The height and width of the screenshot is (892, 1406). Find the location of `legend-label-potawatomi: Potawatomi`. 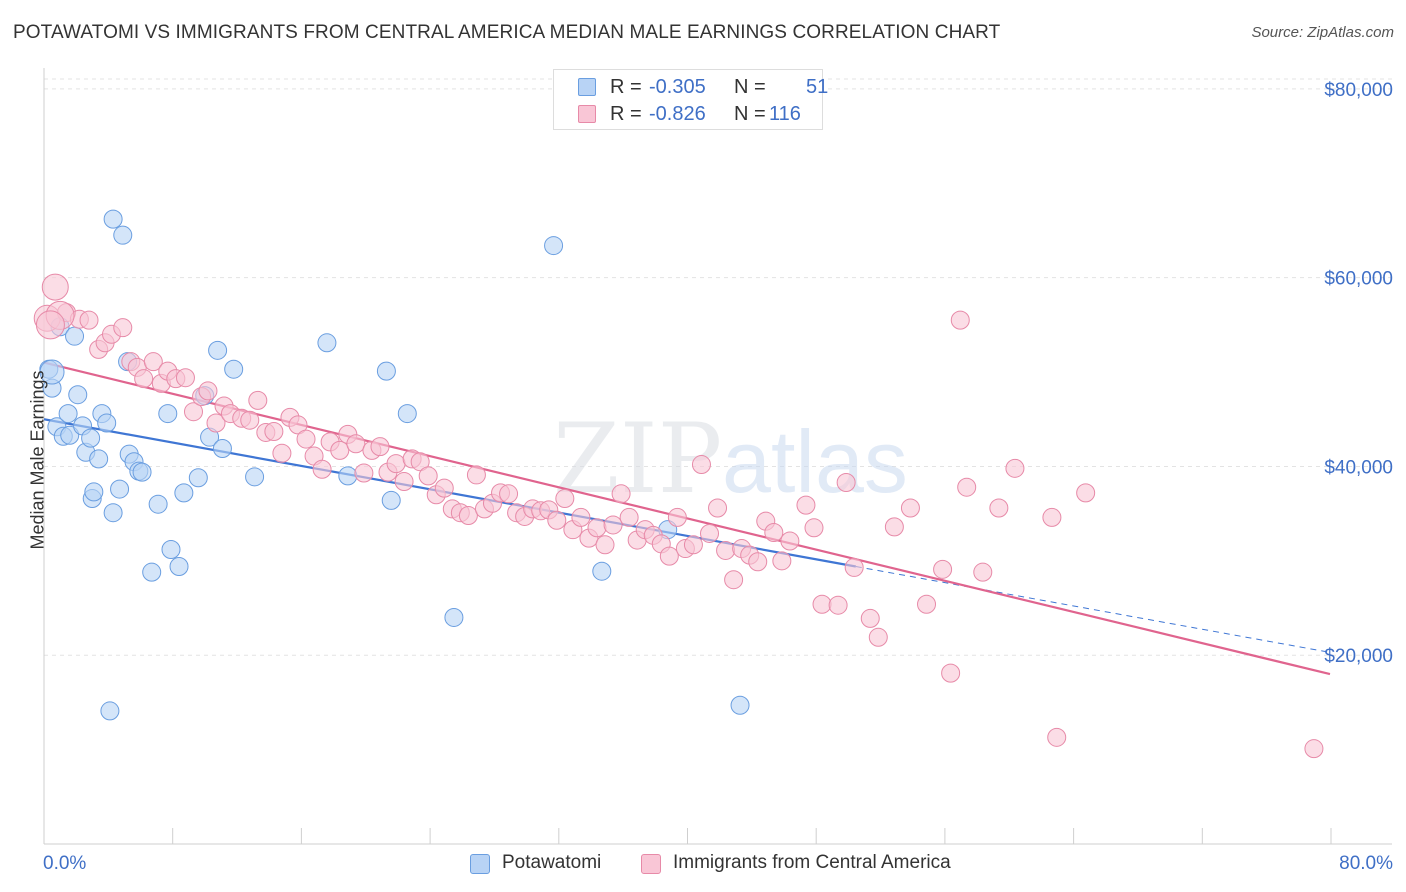

legend-label-potawatomi: Potawatomi is located at coordinates (552, 862).